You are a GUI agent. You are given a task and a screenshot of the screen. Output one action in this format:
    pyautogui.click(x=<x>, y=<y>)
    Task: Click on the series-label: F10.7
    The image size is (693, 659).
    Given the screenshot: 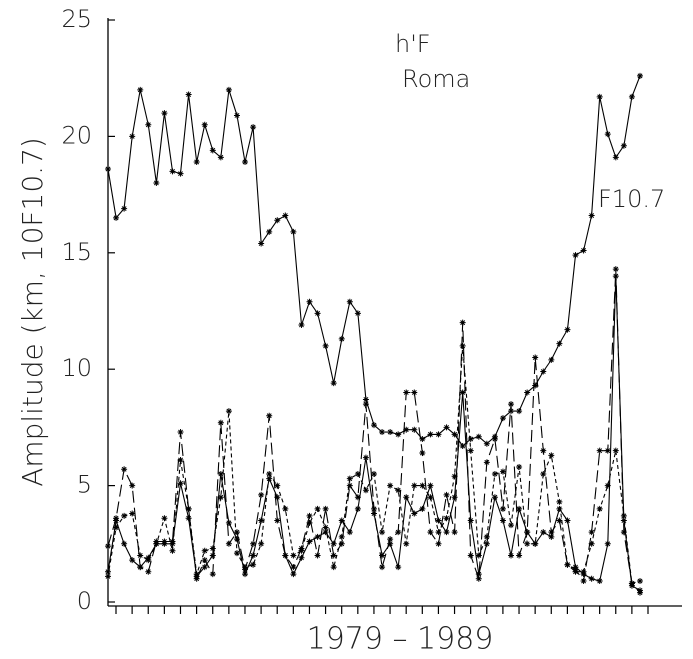 What is the action you would take?
    pyautogui.click(x=631, y=199)
    